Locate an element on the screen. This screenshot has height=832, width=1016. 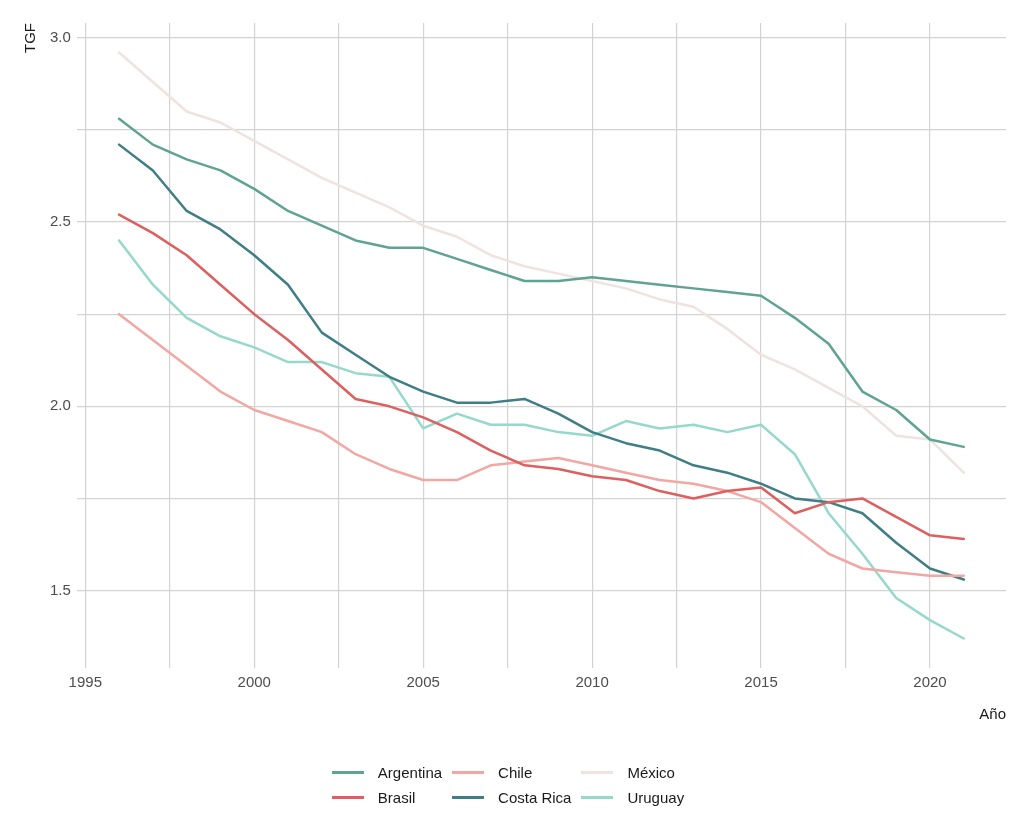
legend-label: Argentina is located at coordinates (410, 772).